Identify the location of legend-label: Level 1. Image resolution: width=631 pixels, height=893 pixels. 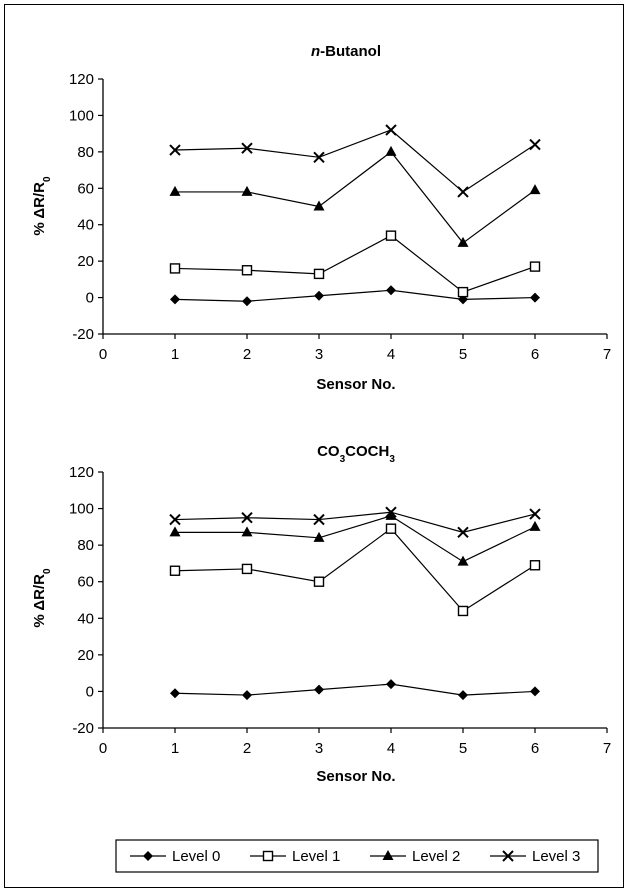
(316, 856).